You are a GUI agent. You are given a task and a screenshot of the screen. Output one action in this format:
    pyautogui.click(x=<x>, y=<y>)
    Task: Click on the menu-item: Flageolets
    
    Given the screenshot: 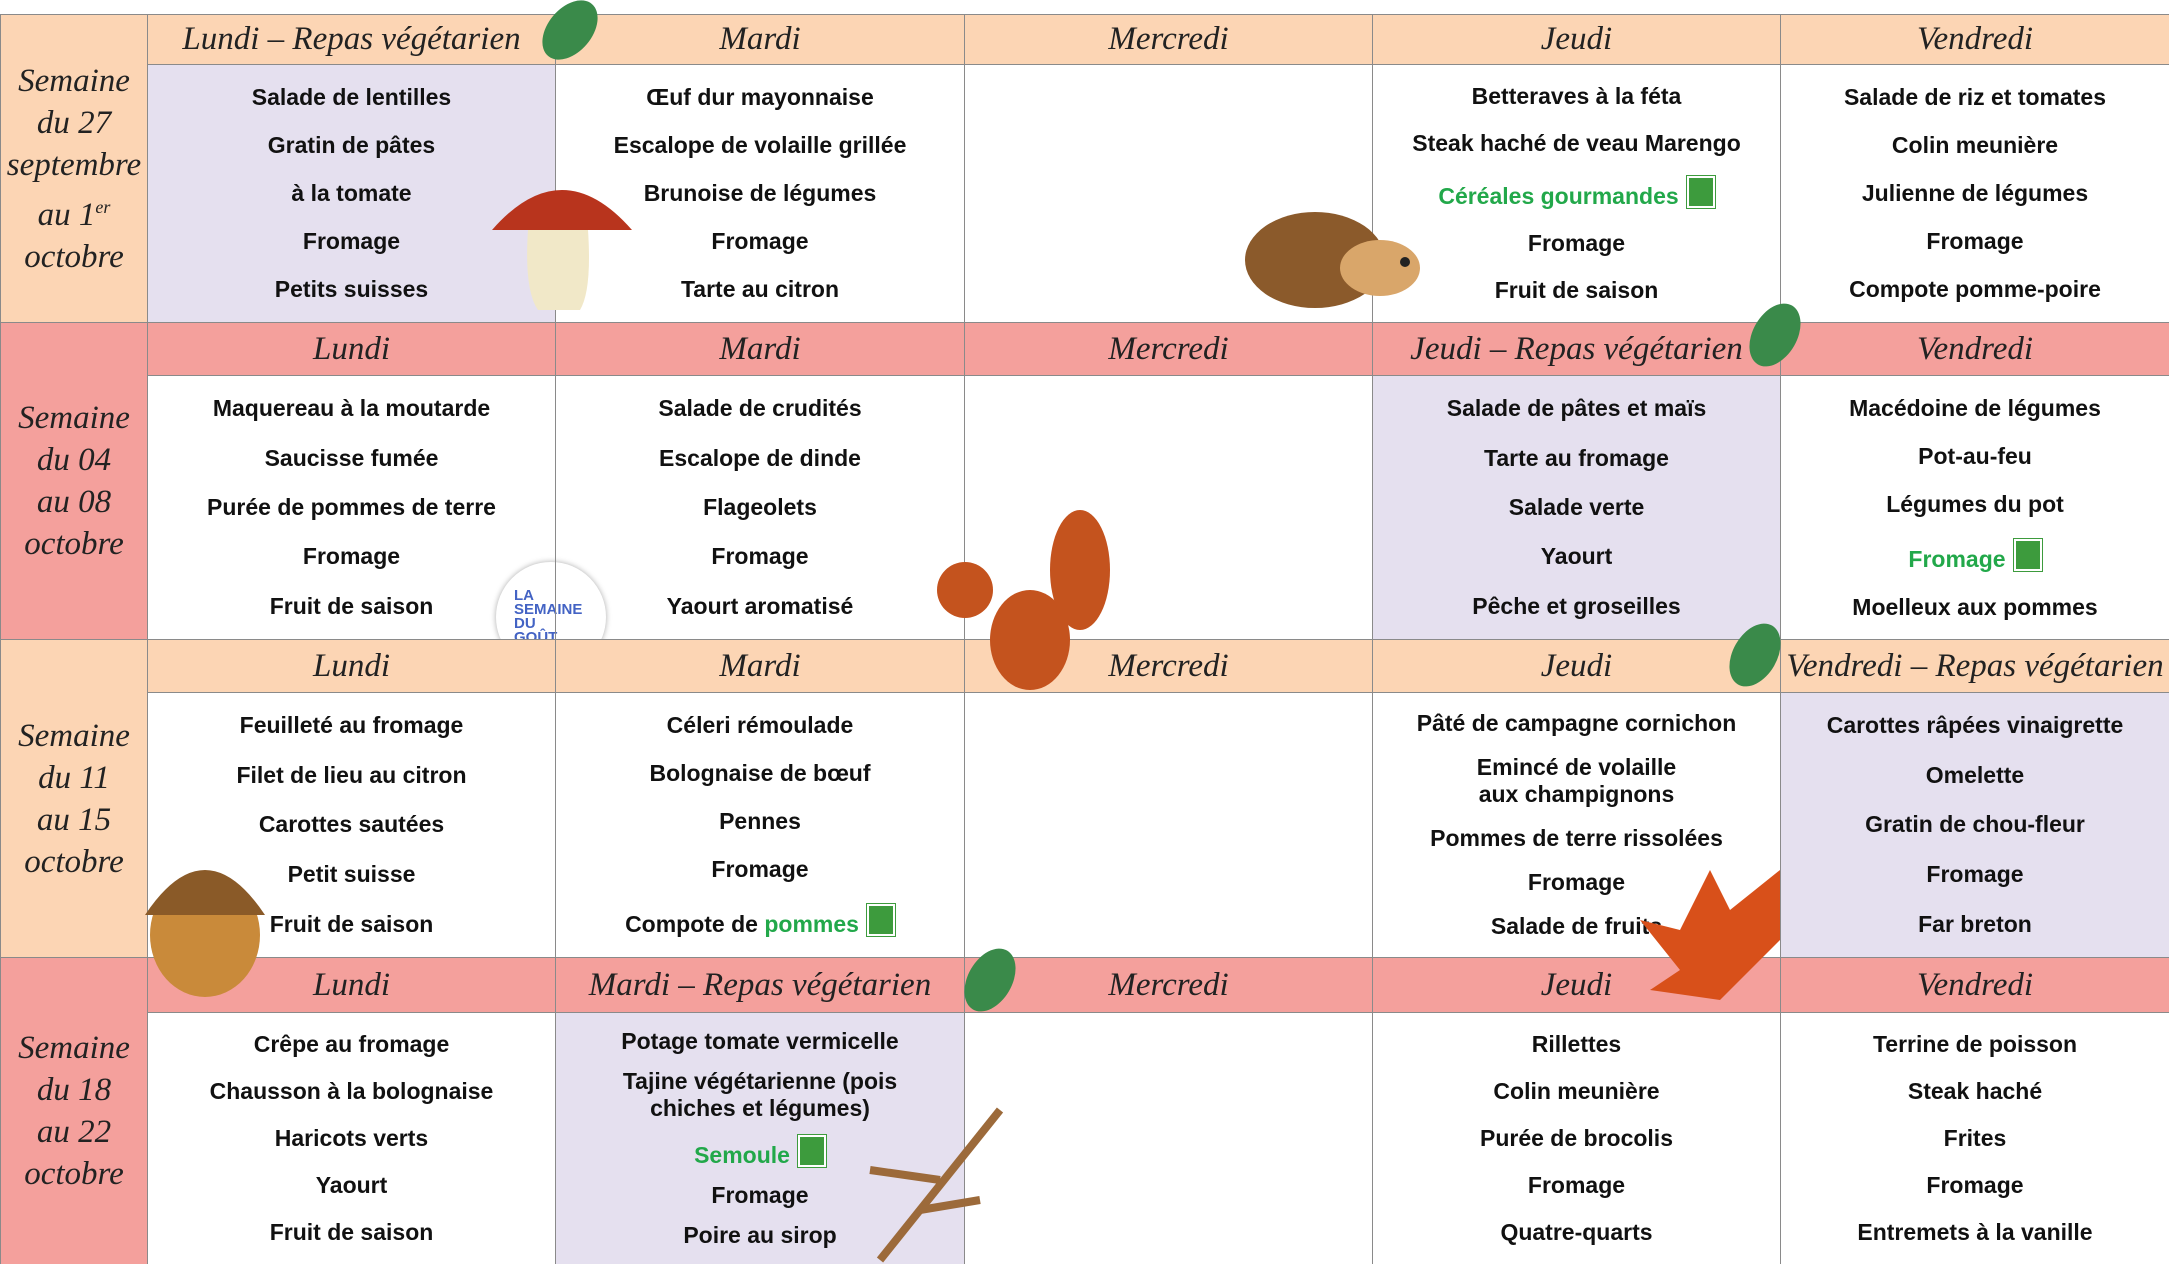 What is the action you would take?
    pyautogui.click(x=760, y=506)
    